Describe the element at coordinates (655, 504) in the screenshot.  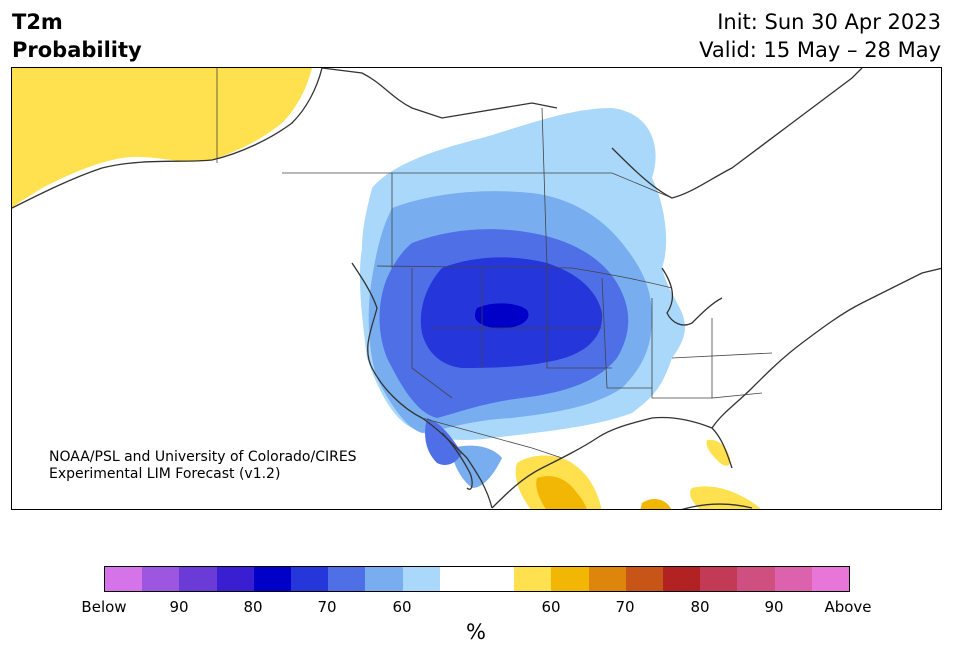
I see `caribbean-above-70-region` at that location.